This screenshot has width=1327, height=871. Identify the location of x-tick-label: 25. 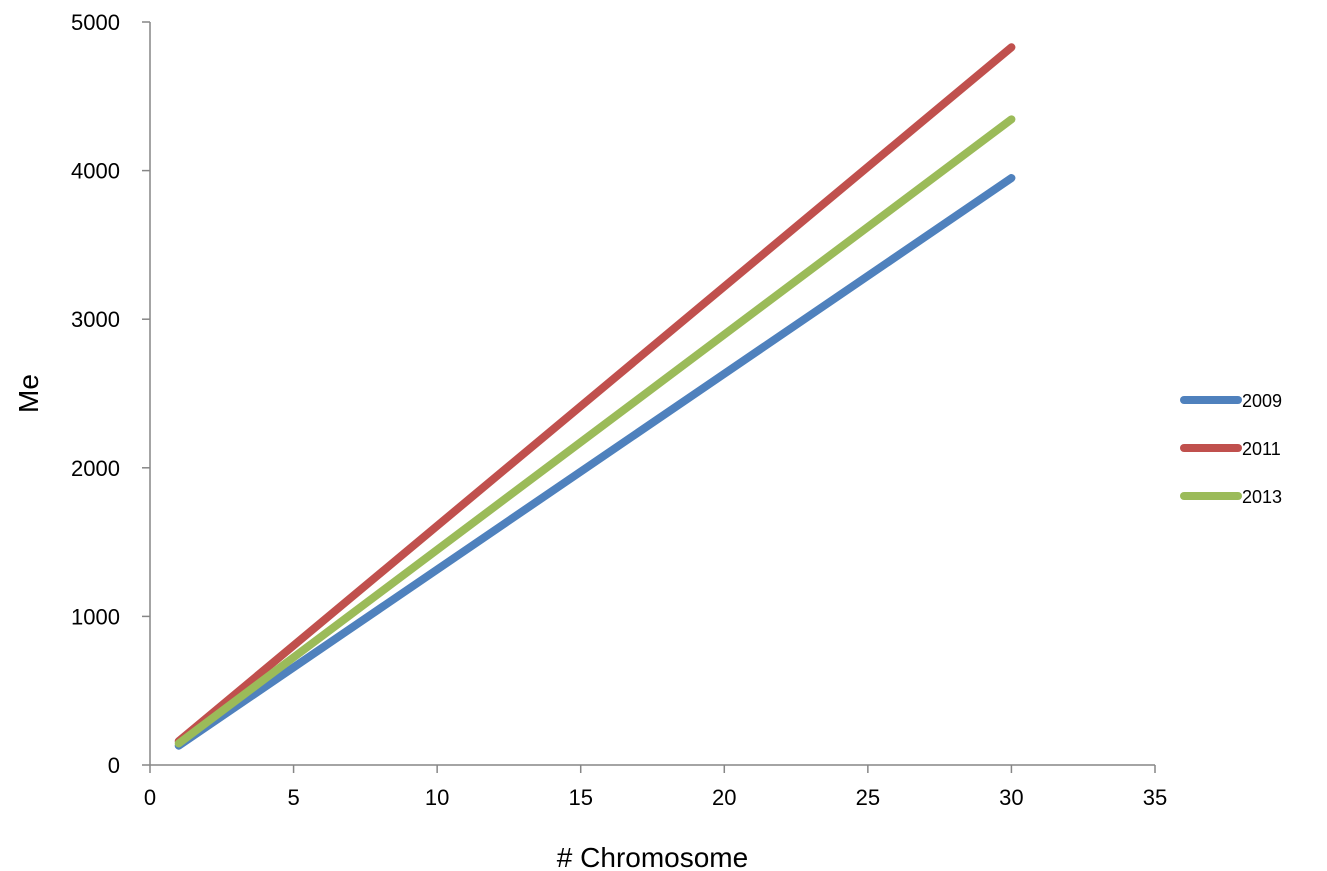
(868, 797).